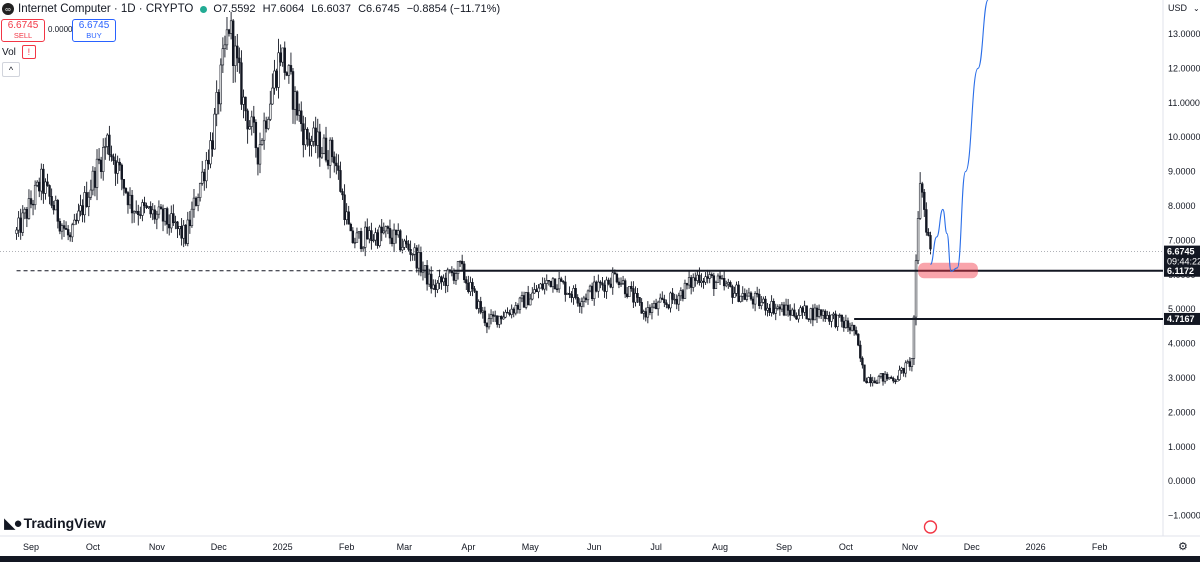 This screenshot has height=562, width=1200. I want to click on warning-icon: !, so click(28, 52).